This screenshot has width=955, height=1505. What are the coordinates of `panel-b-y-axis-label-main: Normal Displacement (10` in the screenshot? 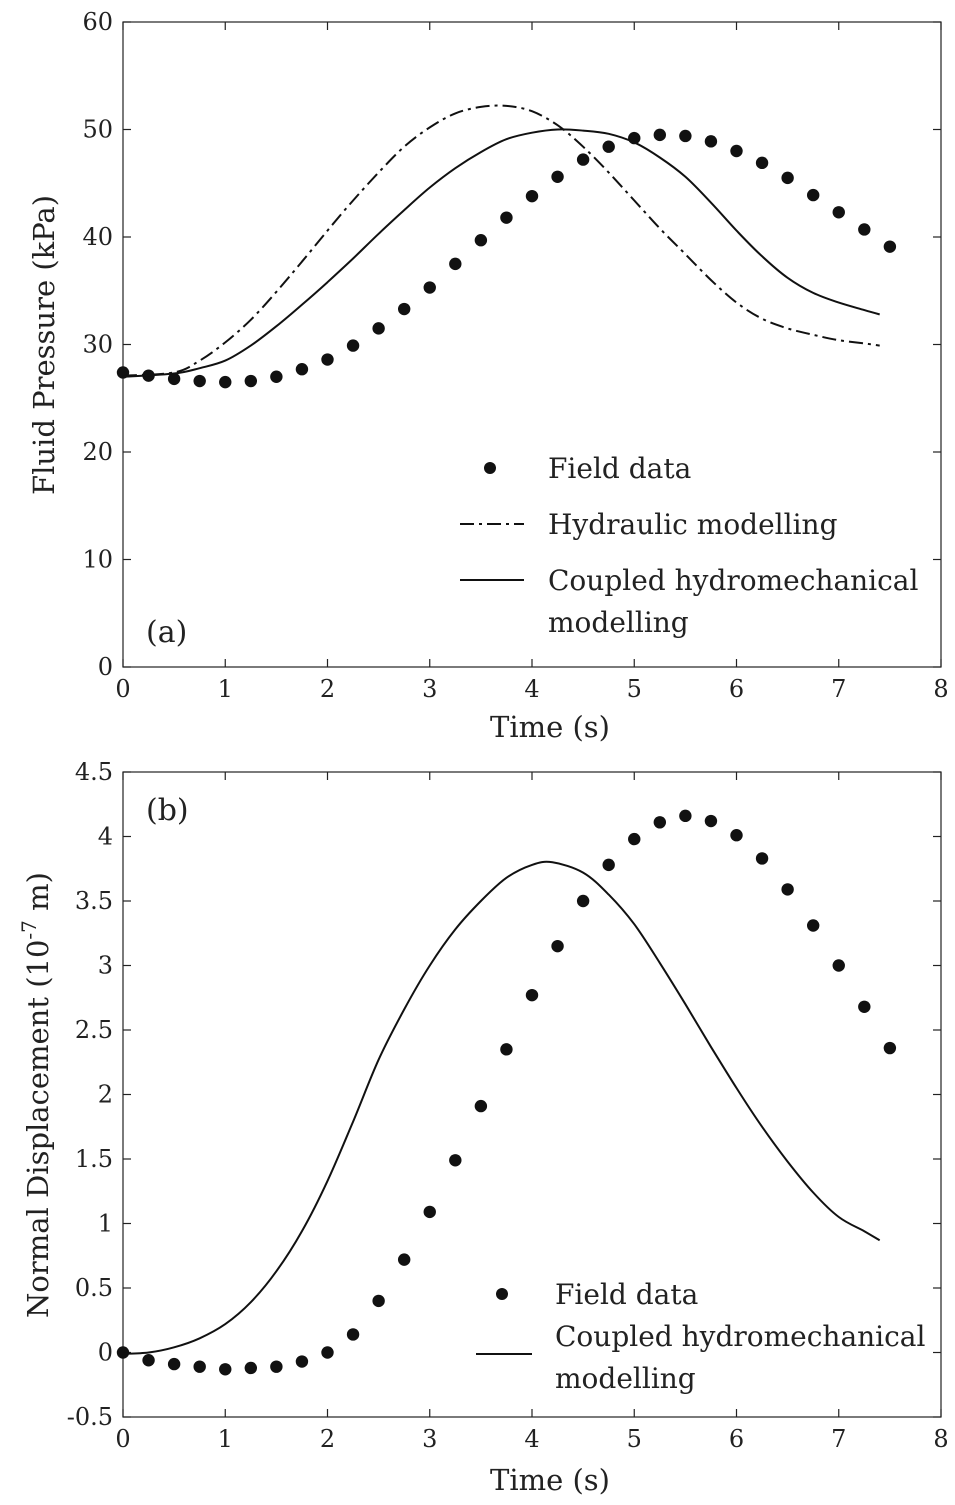 It's located at (38, 1129).